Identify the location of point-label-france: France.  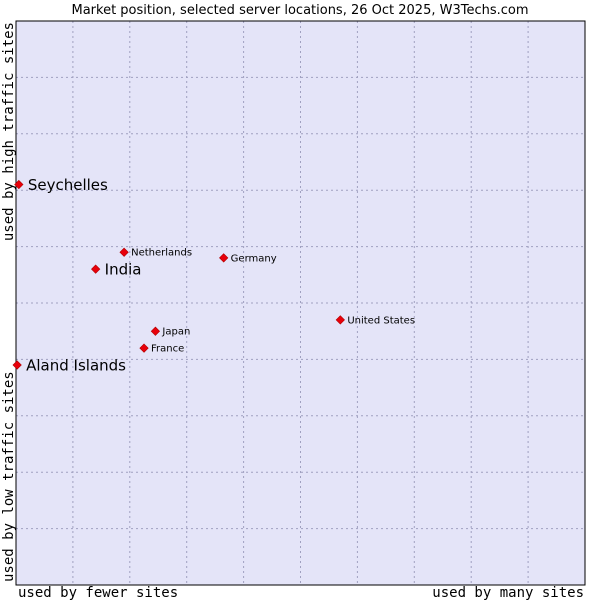
(167, 349).